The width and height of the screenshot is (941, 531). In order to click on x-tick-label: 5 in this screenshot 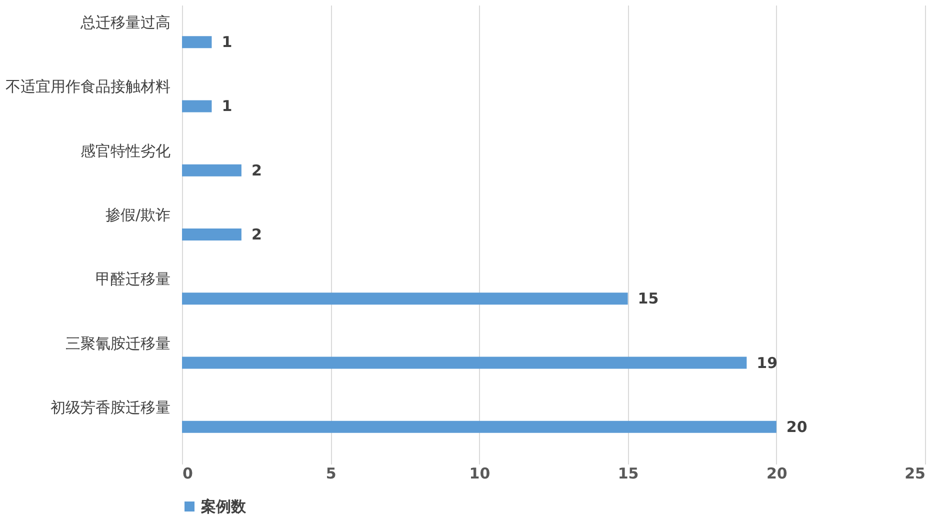, I will do `click(331, 473)`.